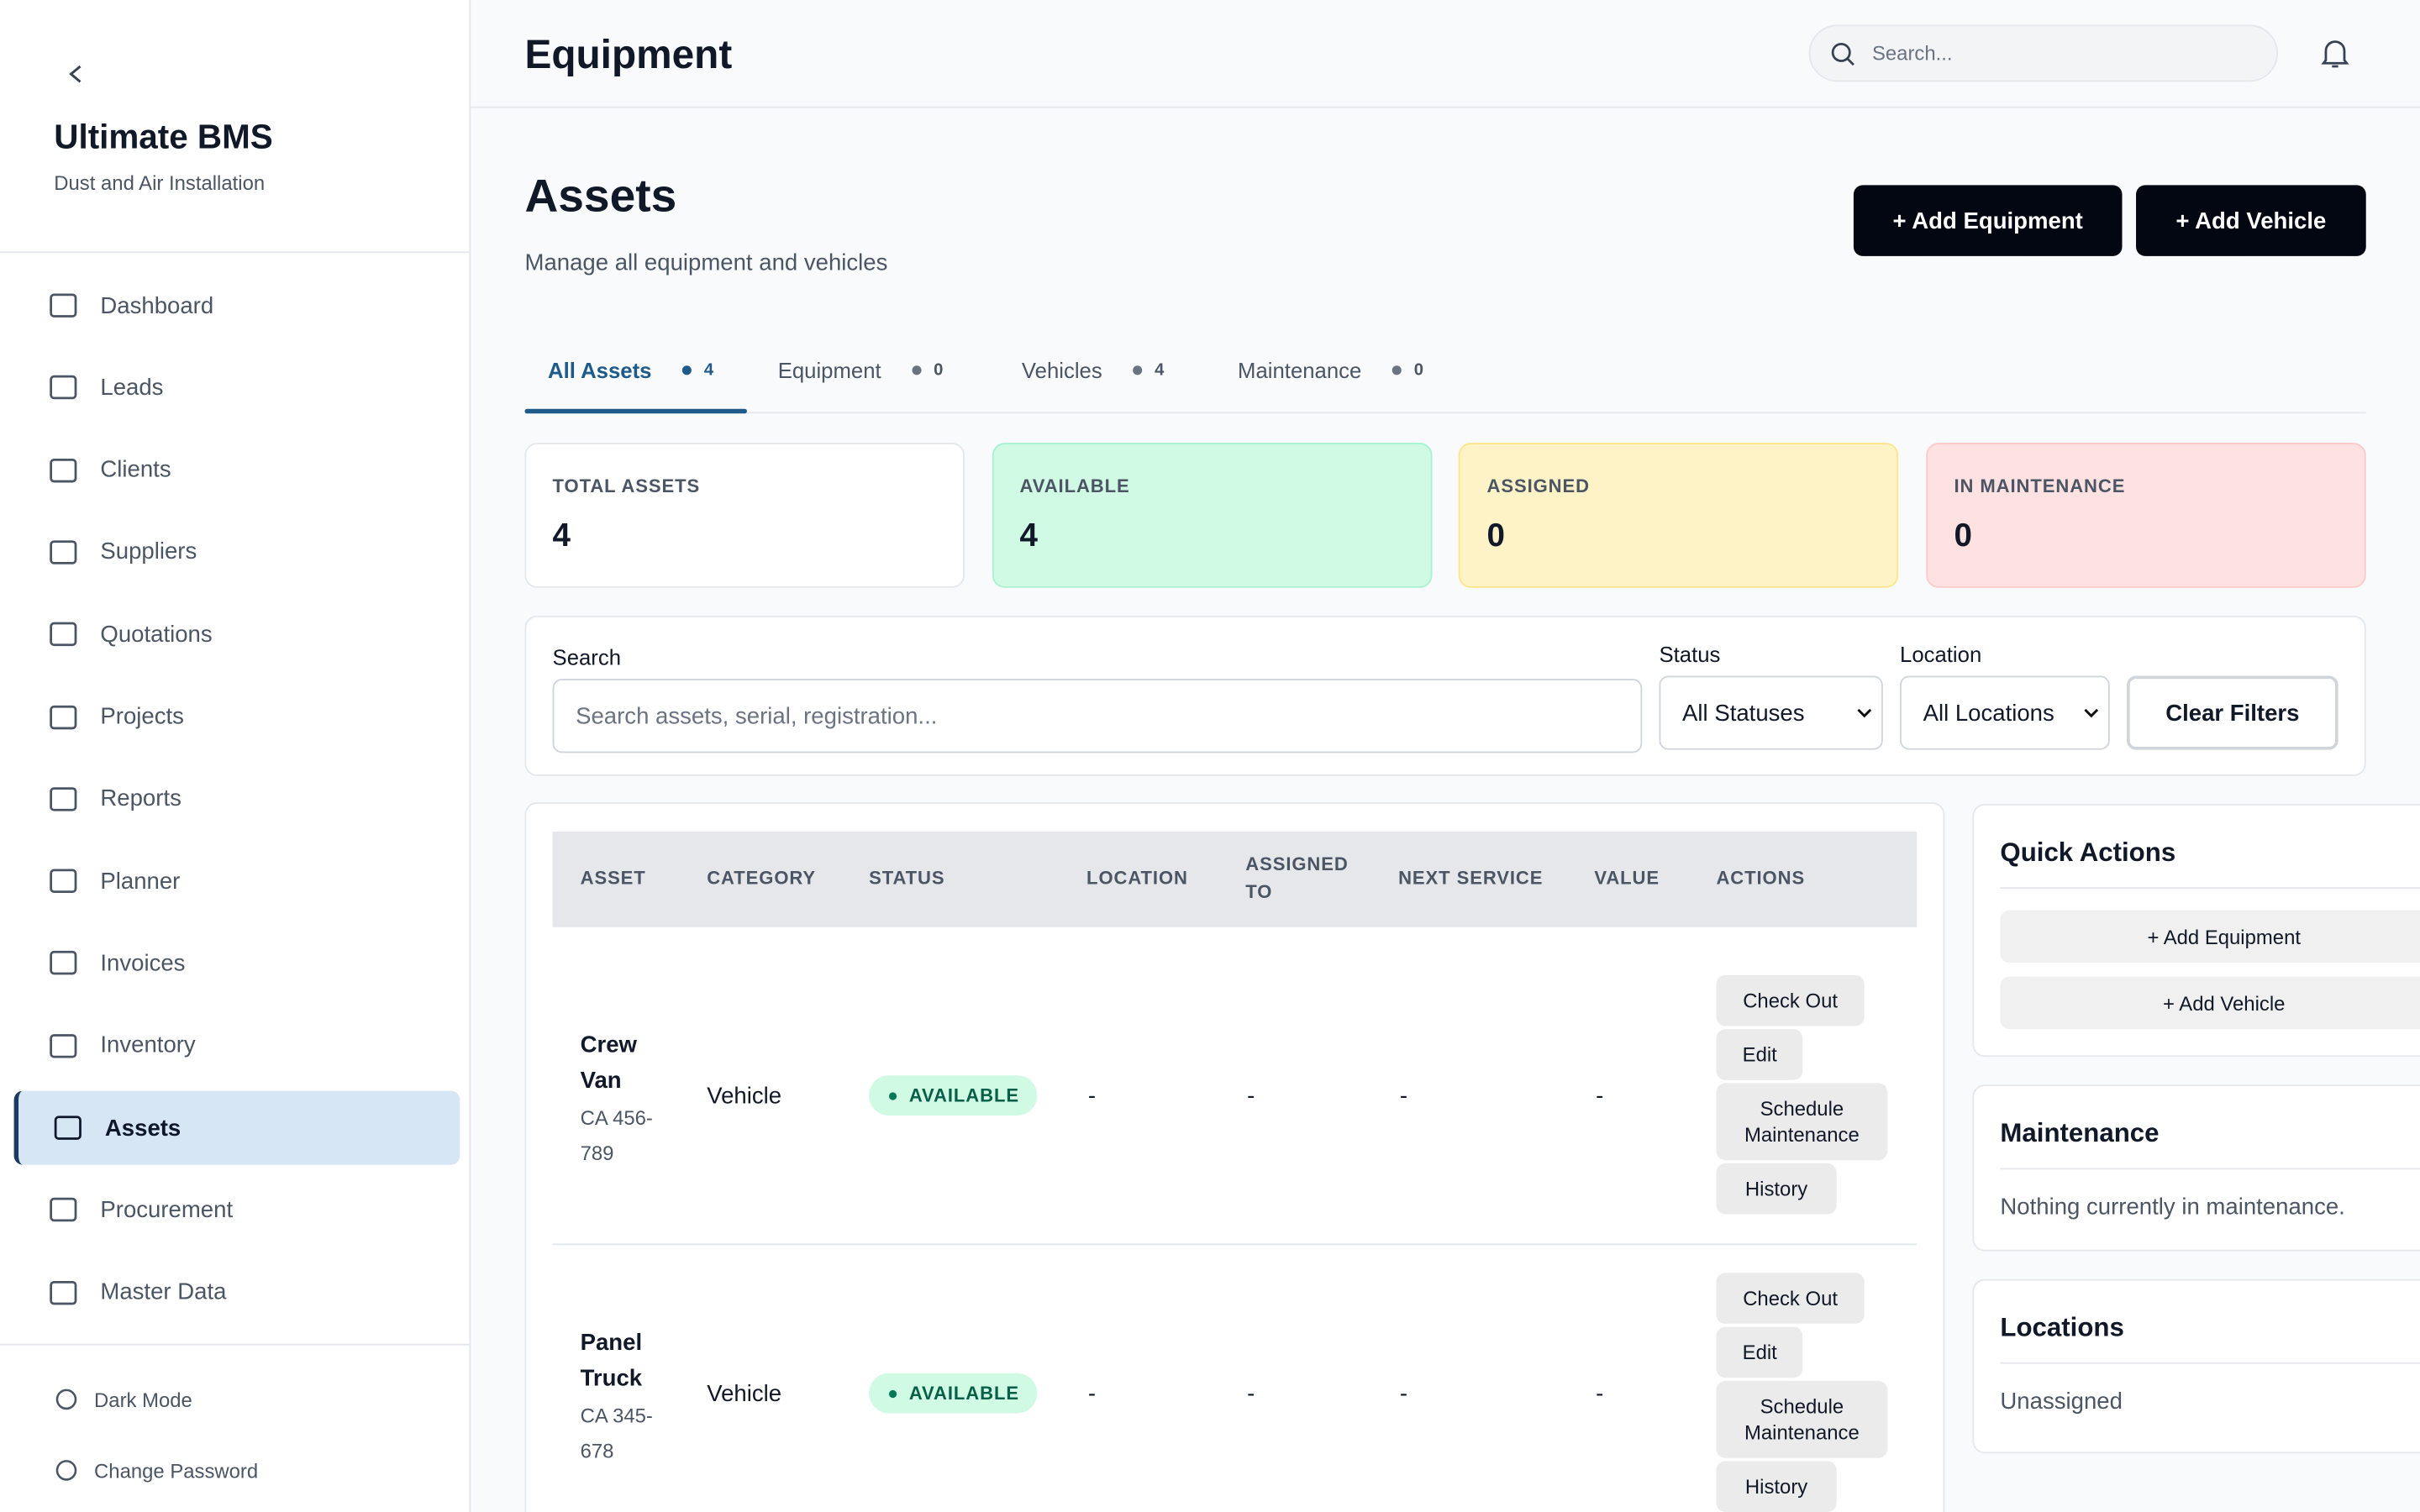  What do you see at coordinates (135, 470) in the screenshot?
I see `nav-label: Clients` at bounding box center [135, 470].